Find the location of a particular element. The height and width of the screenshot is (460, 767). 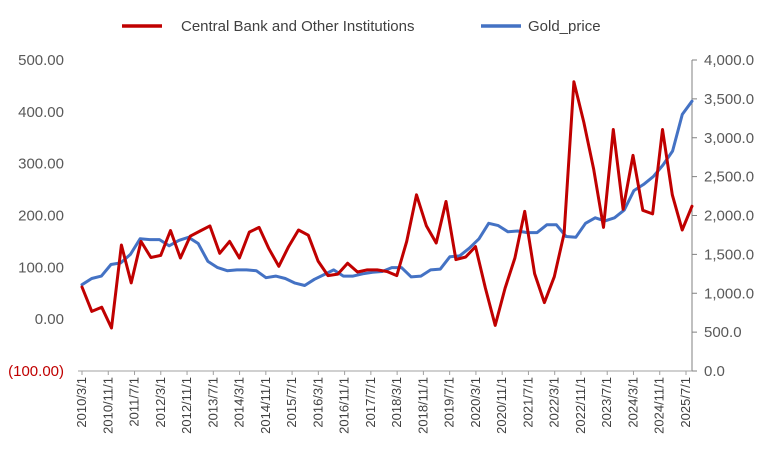

x-tick-label: 2025/7/1 is located at coordinates (685, 402).